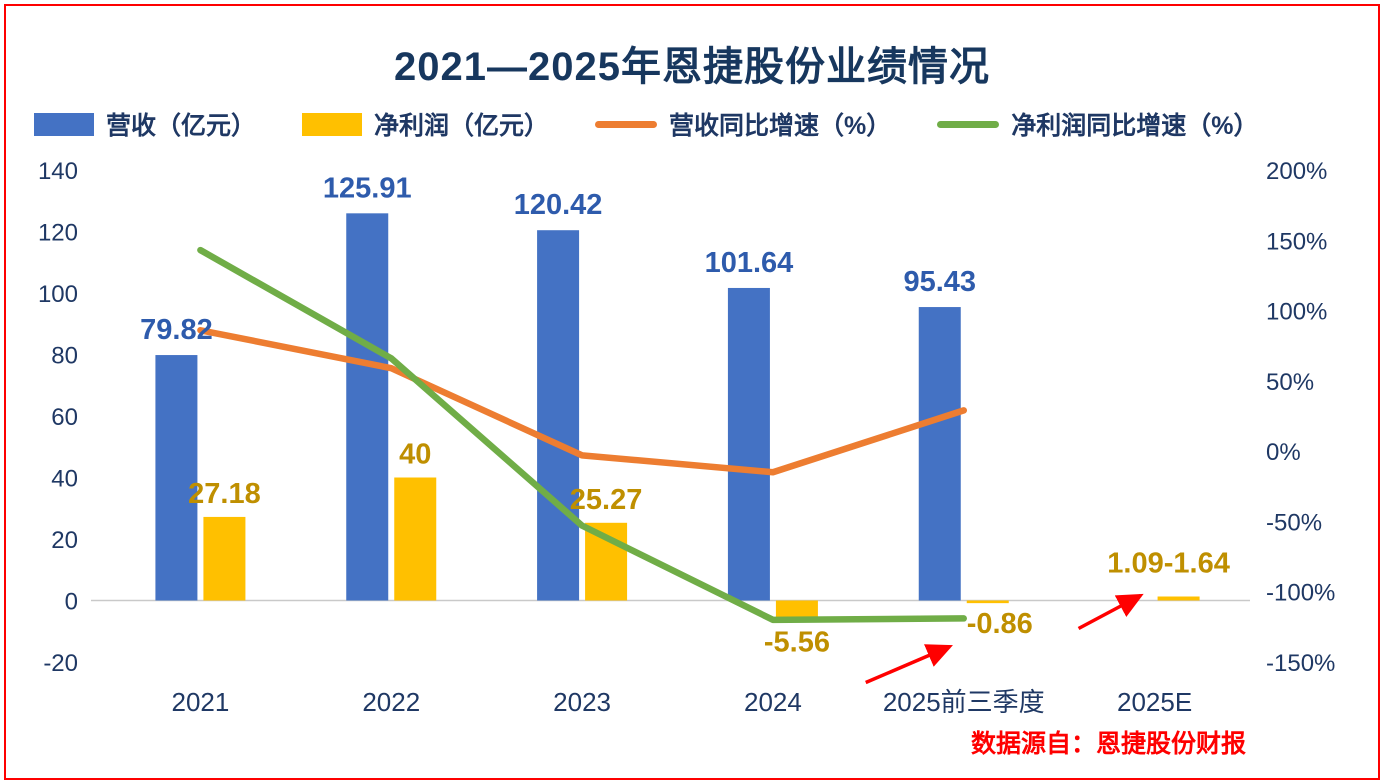 The height and width of the screenshot is (784, 1384). I want to click on x-axis-label: 2021, so click(200, 702).